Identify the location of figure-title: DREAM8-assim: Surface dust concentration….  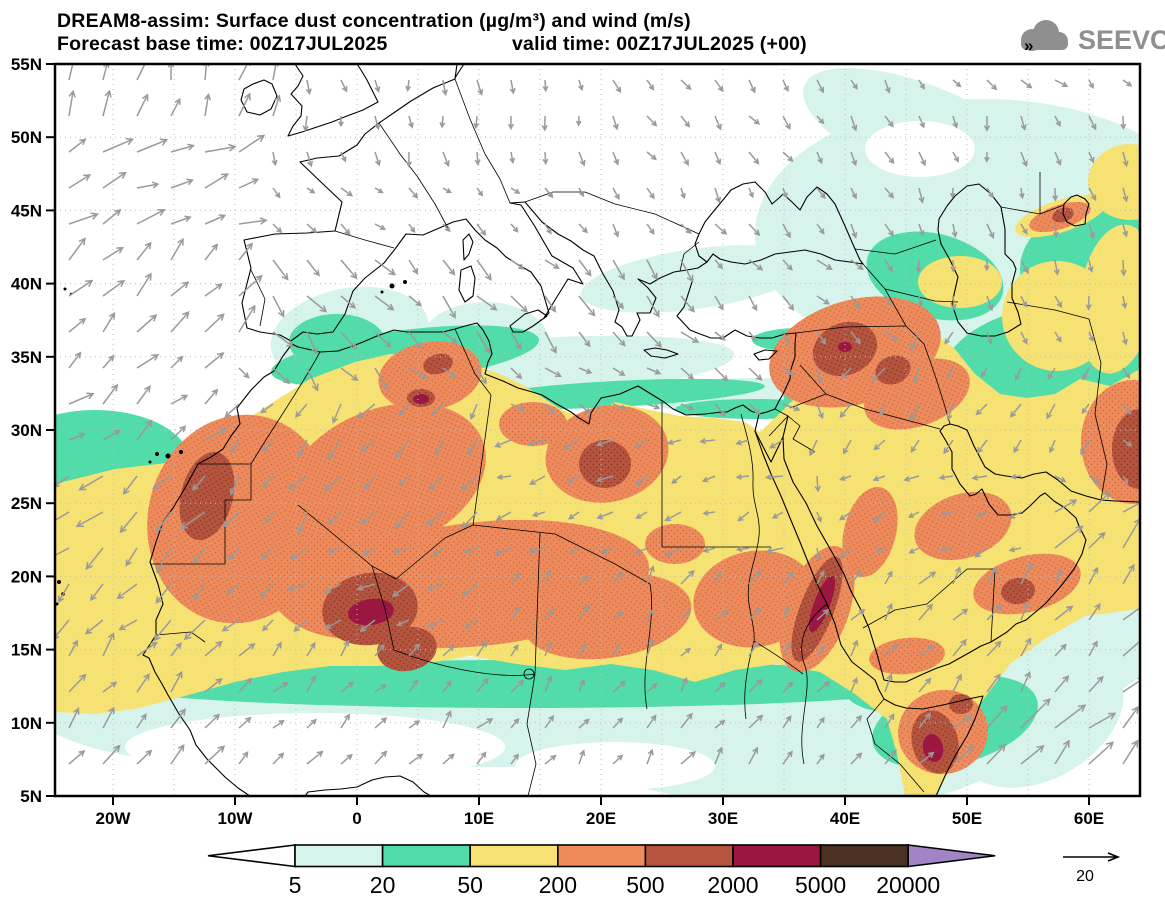
(374, 21).